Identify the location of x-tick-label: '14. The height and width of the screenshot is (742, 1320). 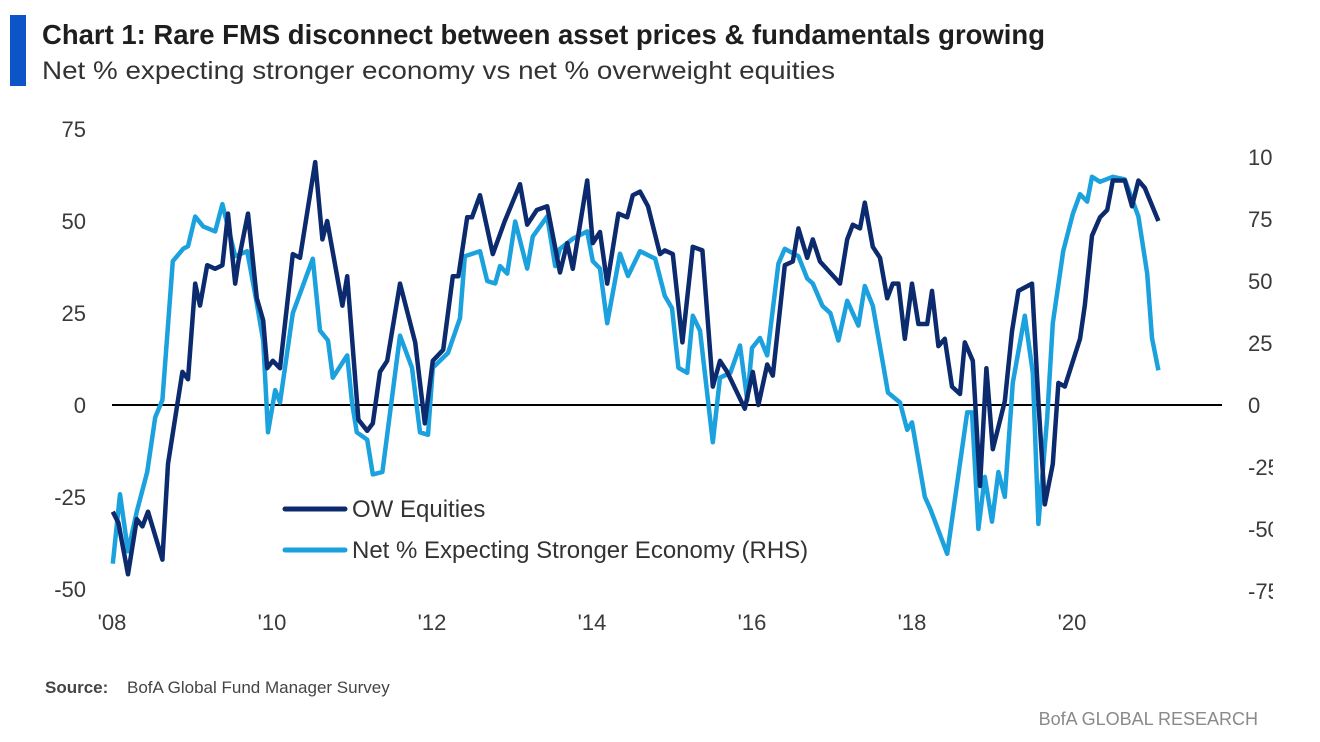
(592, 622).